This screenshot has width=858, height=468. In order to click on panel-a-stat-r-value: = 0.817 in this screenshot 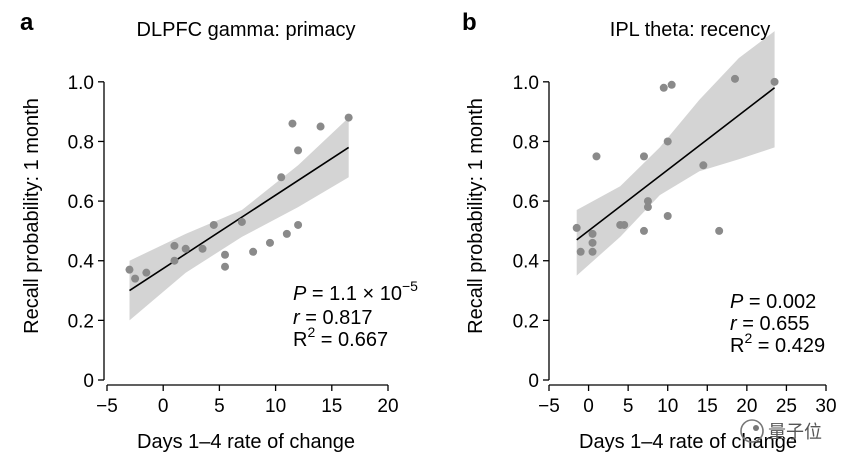, I will do `click(336, 318)`.